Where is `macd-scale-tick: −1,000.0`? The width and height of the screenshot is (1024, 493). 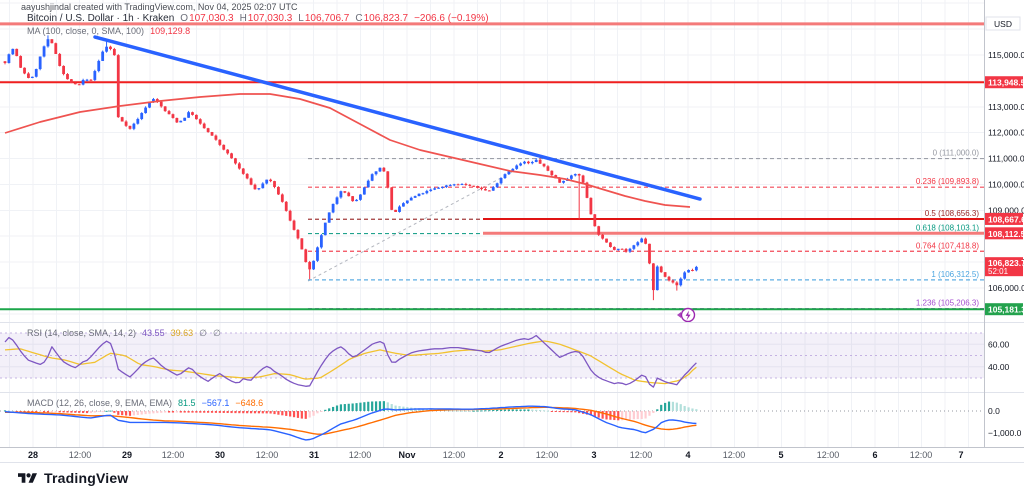 macd-scale-tick: −1,000.0 is located at coordinates (1005, 433).